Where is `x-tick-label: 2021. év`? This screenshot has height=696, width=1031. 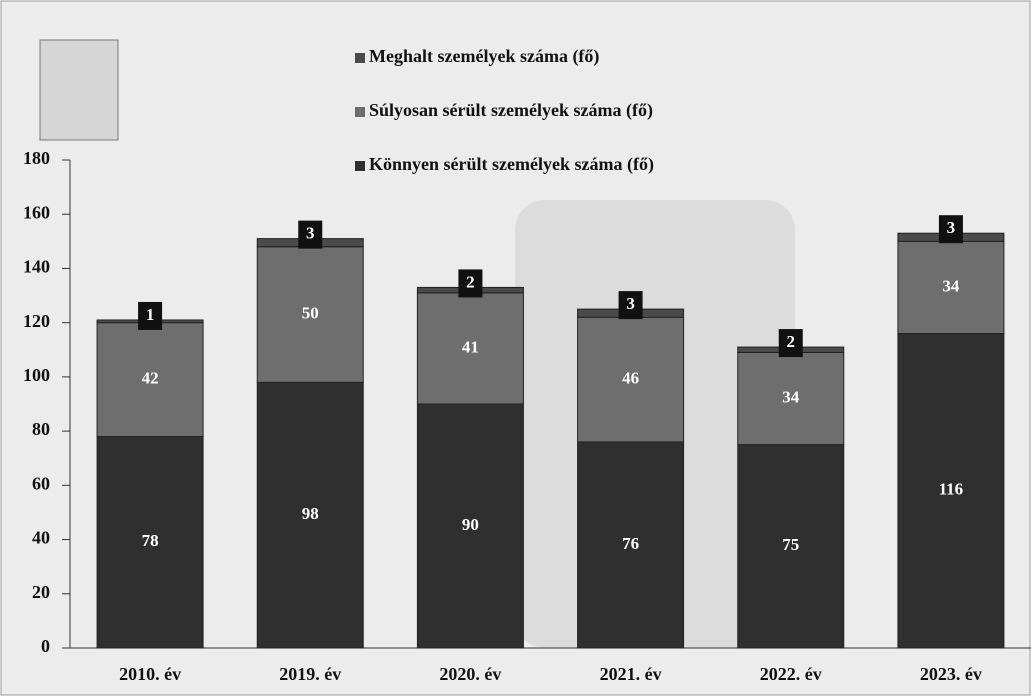
x-tick-label: 2021. év is located at coordinates (631, 674).